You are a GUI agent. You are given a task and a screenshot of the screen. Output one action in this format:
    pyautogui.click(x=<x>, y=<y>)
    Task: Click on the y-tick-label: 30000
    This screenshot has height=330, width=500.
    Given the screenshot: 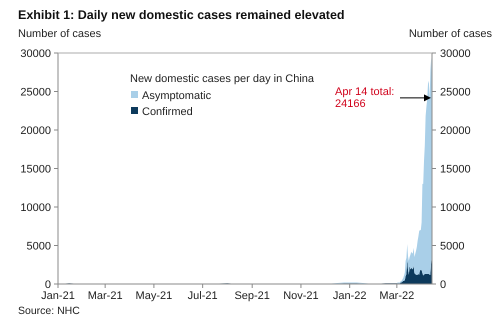 What is the action you would take?
    pyautogui.click(x=35, y=54)
    